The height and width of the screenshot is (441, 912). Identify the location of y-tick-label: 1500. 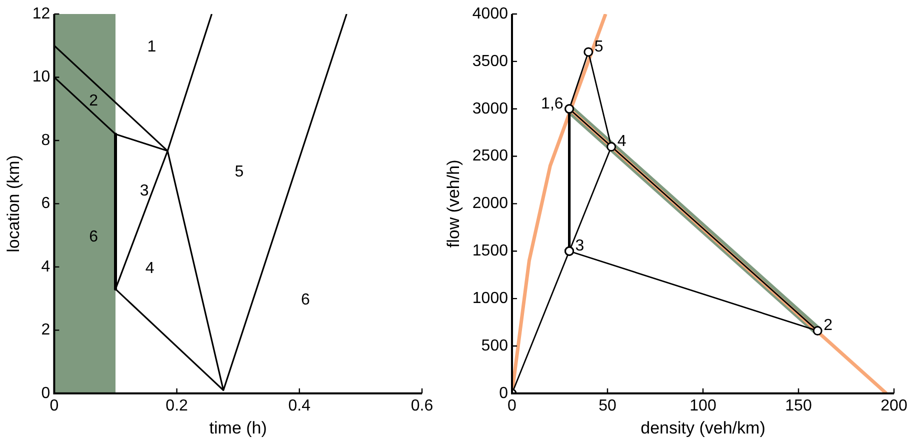
(490, 251).